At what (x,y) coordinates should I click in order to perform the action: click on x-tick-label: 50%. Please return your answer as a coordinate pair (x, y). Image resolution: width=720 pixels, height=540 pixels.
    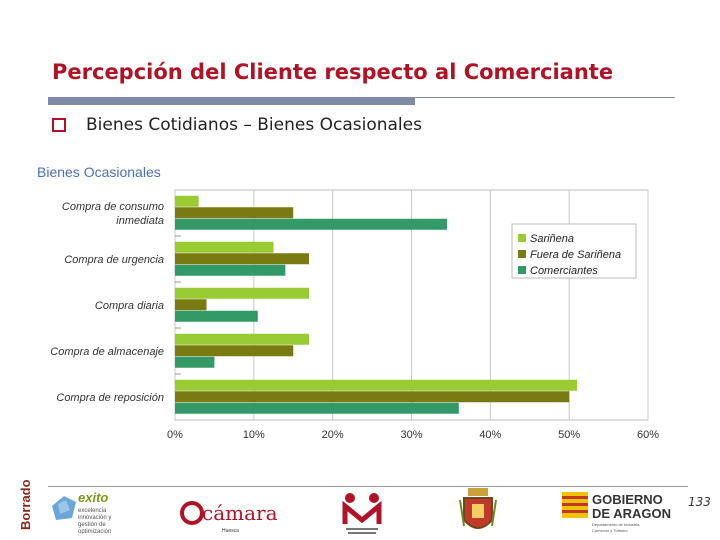
    Looking at the image, I should click on (569, 435).